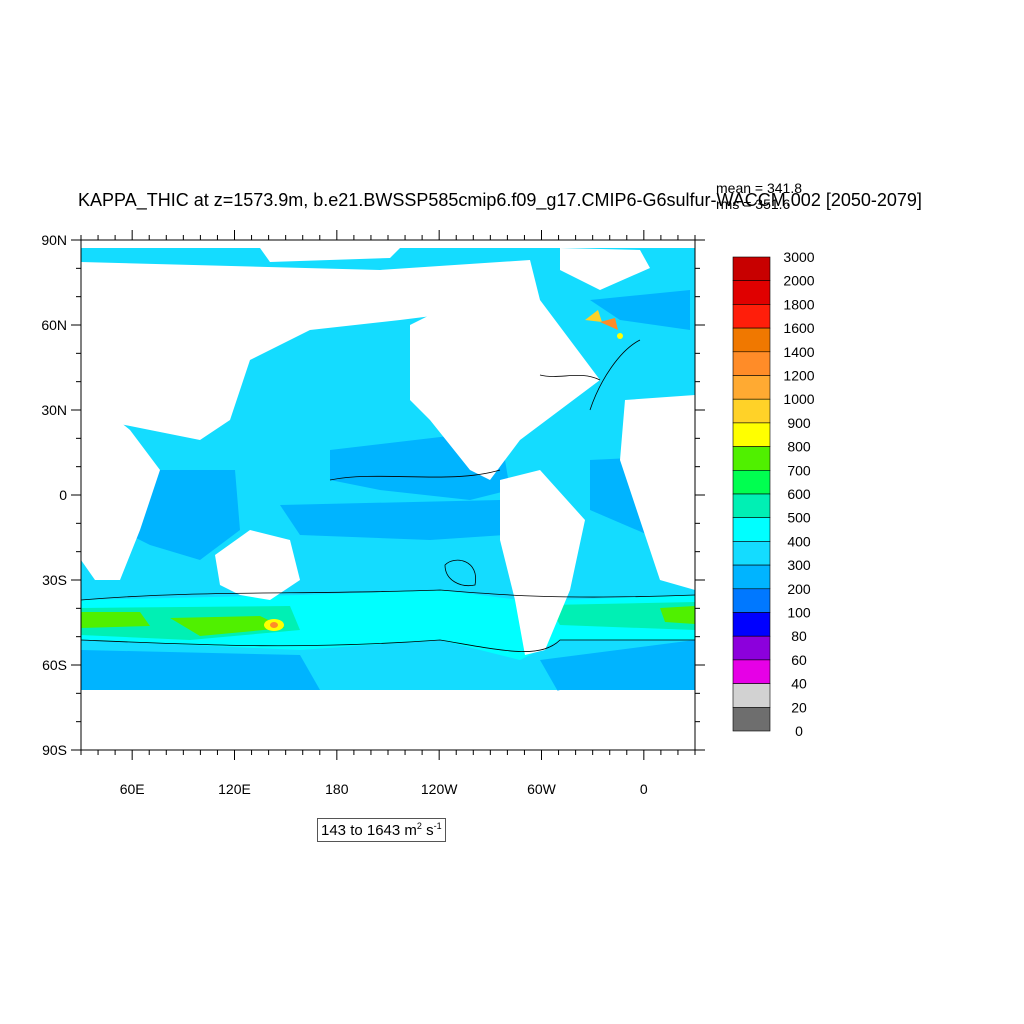 This screenshot has height=1024, width=1024. What do you see at coordinates (234, 789) in the screenshot?
I see `lon-tick-label: 120E` at bounding box center [234, 789].